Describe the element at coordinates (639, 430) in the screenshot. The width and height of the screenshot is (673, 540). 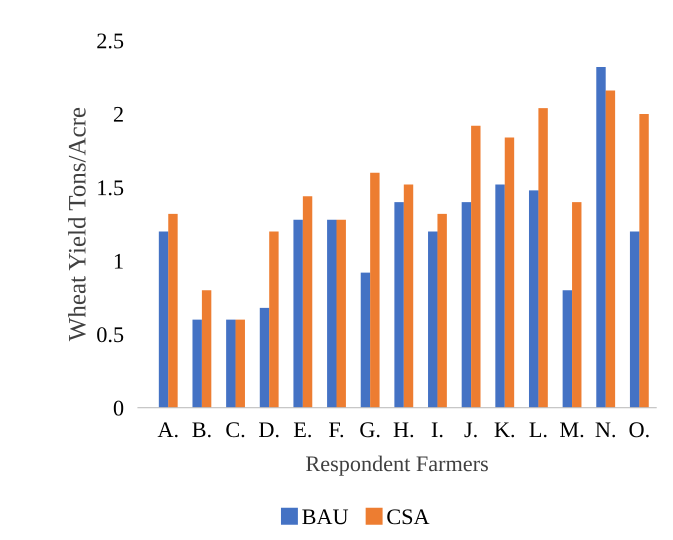
I see `x-tick-label: O.` at that location.